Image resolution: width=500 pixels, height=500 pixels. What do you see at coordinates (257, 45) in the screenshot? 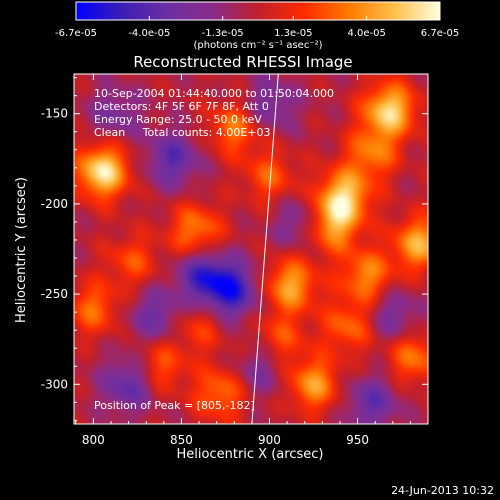
I see `colorbar-unit-label: (photons cm⁻² s⁻¹ asec⁻²)` at bounding box center [257, 45].